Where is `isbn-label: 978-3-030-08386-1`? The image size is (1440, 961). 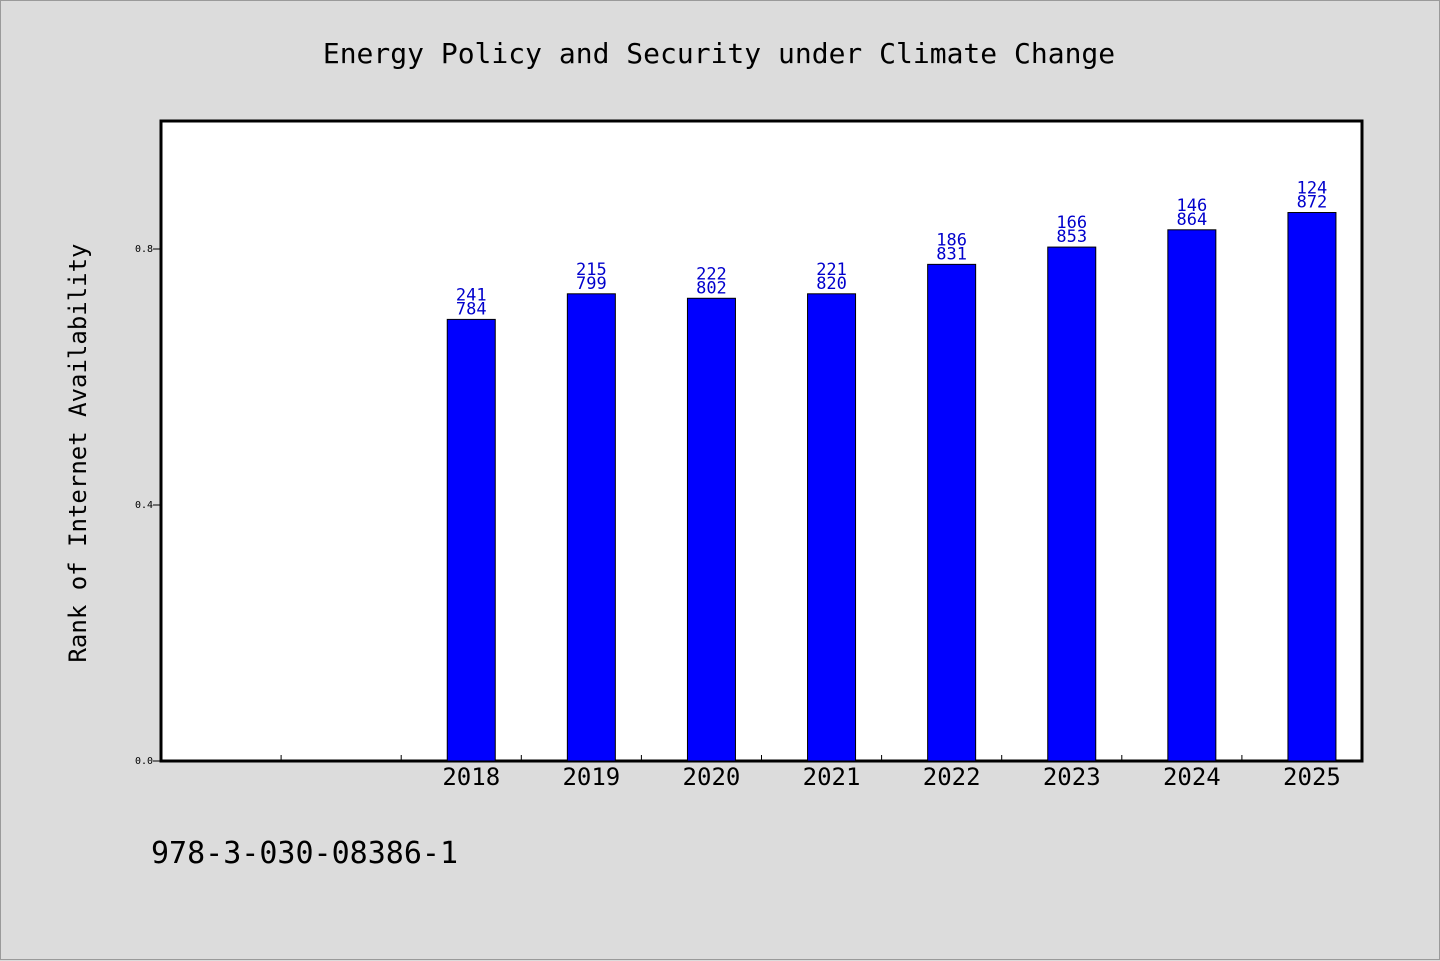 isbn-label: 978-3-030-08386-1 is located at coordinates (304, 853).